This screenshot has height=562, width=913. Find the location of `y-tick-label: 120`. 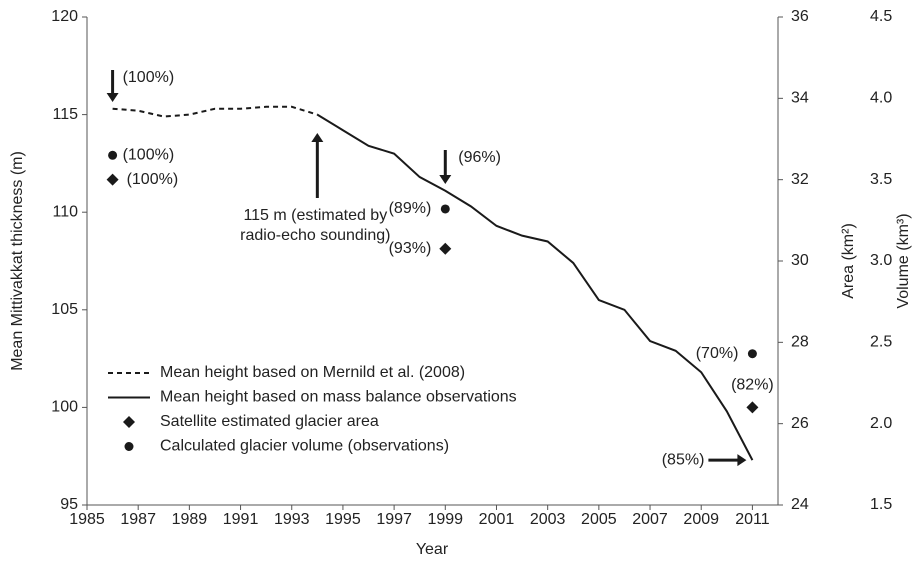

y-tick-label: 120 is located at coordinates (64, 16).